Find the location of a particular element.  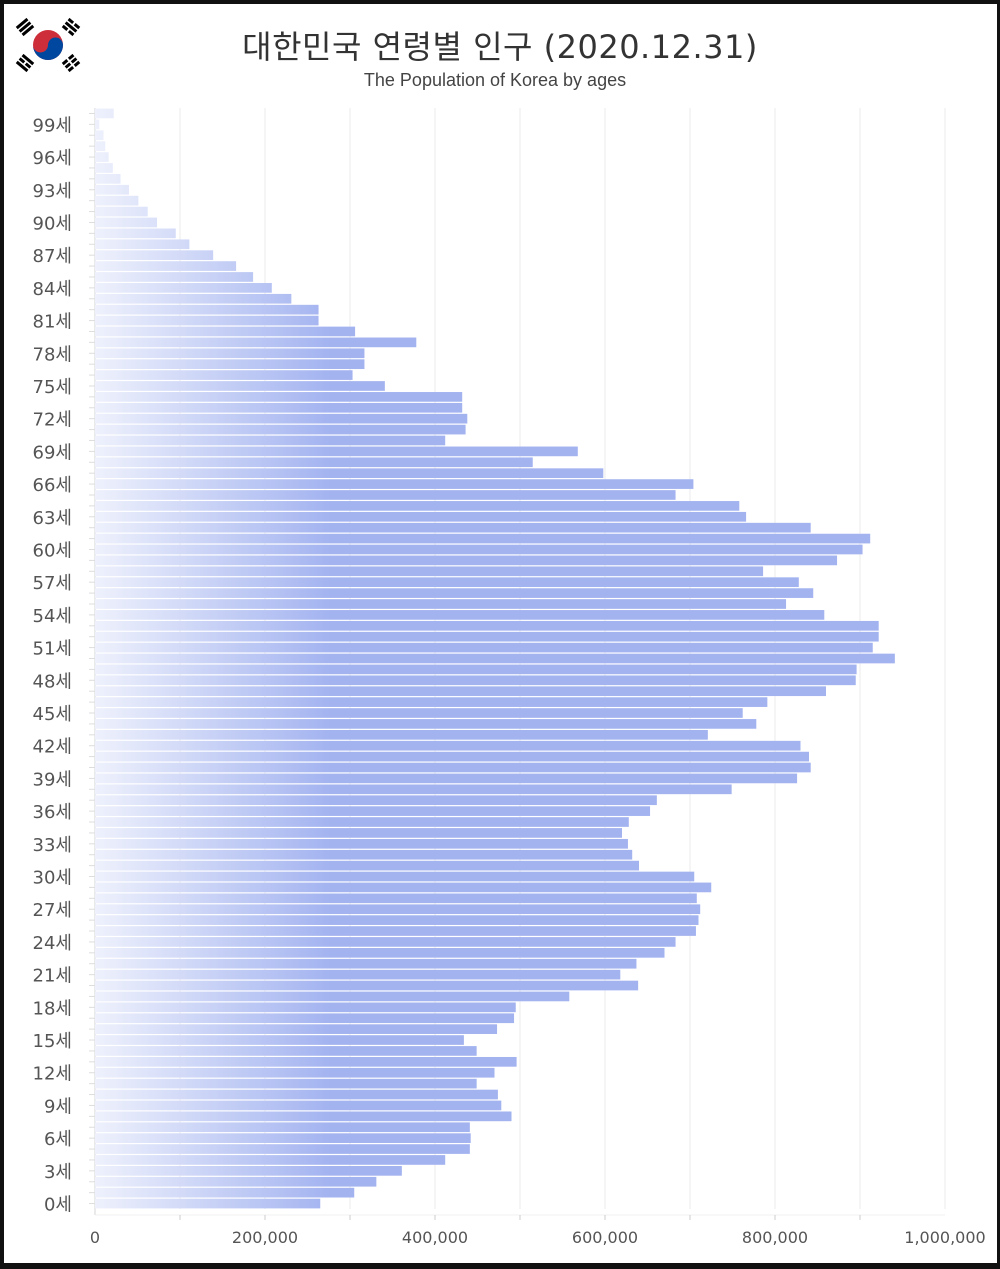

bar-61세 is located at coordinates (483, 538).